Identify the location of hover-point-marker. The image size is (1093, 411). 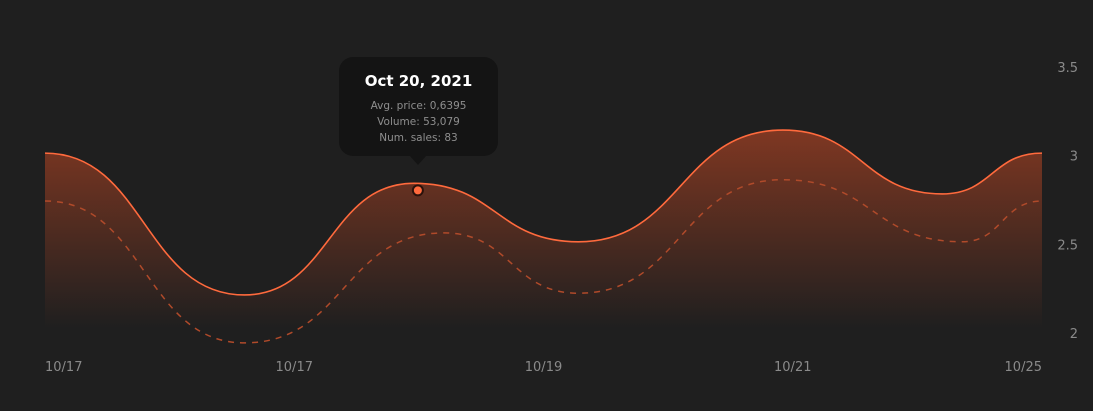
(417, 190).